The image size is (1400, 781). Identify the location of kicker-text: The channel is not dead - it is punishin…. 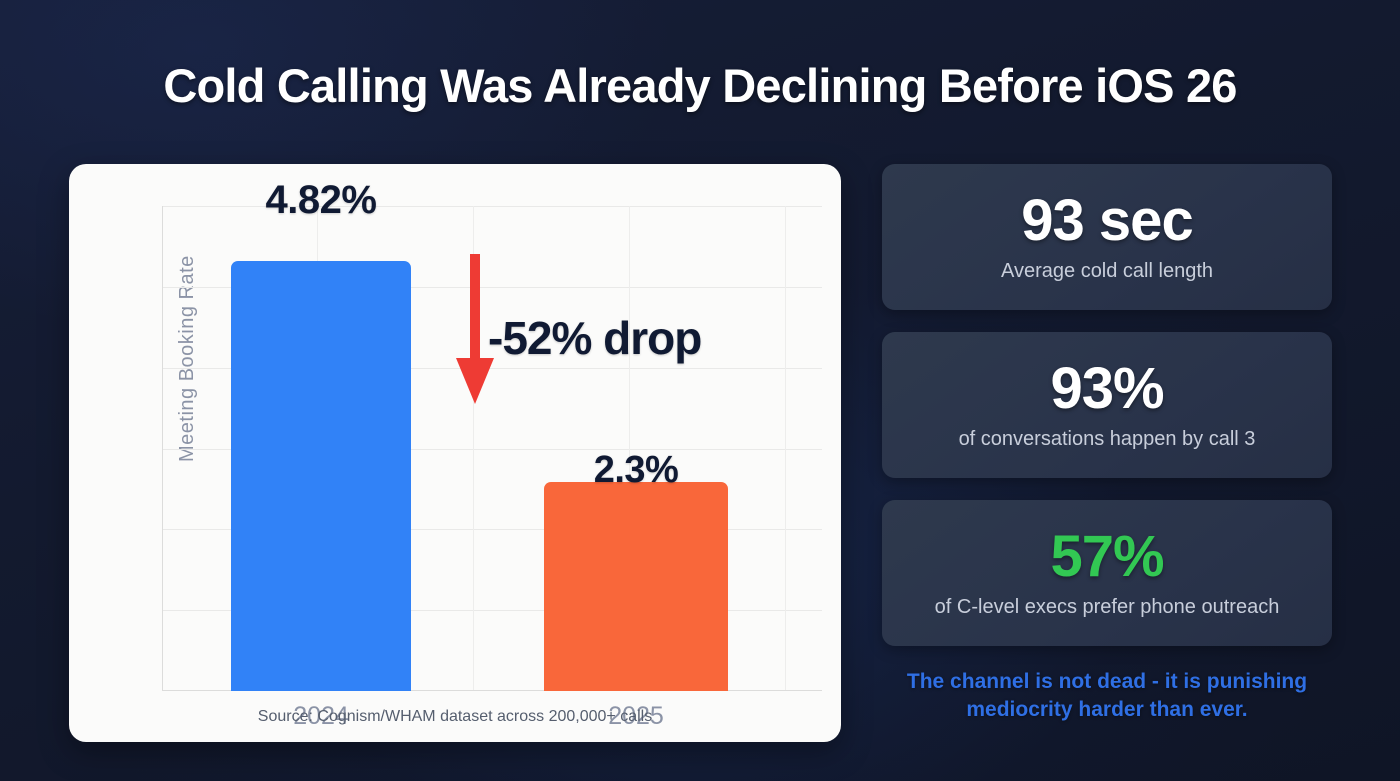
(1107, 696).